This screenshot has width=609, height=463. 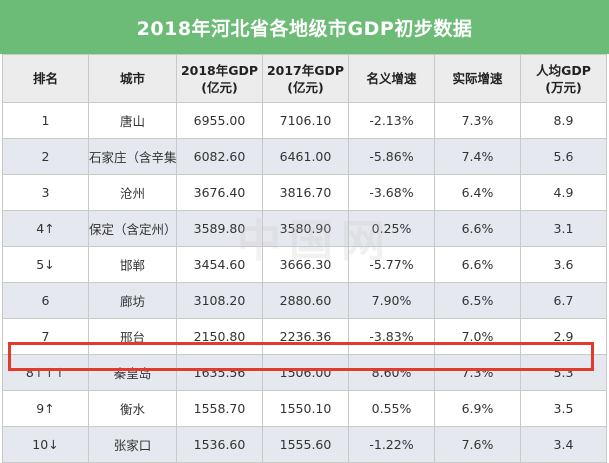 I want to click on table-row: 10↓ 张家口 1536.60 1555.60 -1.22% 7.6% 3.4, so click(x=304, y=444).